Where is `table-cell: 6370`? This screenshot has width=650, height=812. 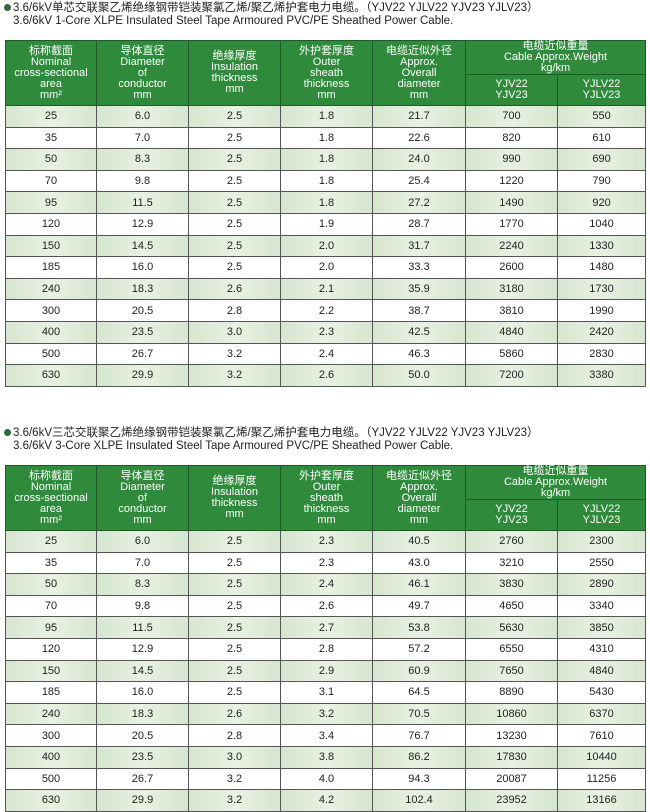 table-cell: 6370 is located at coordinates (601, 714).